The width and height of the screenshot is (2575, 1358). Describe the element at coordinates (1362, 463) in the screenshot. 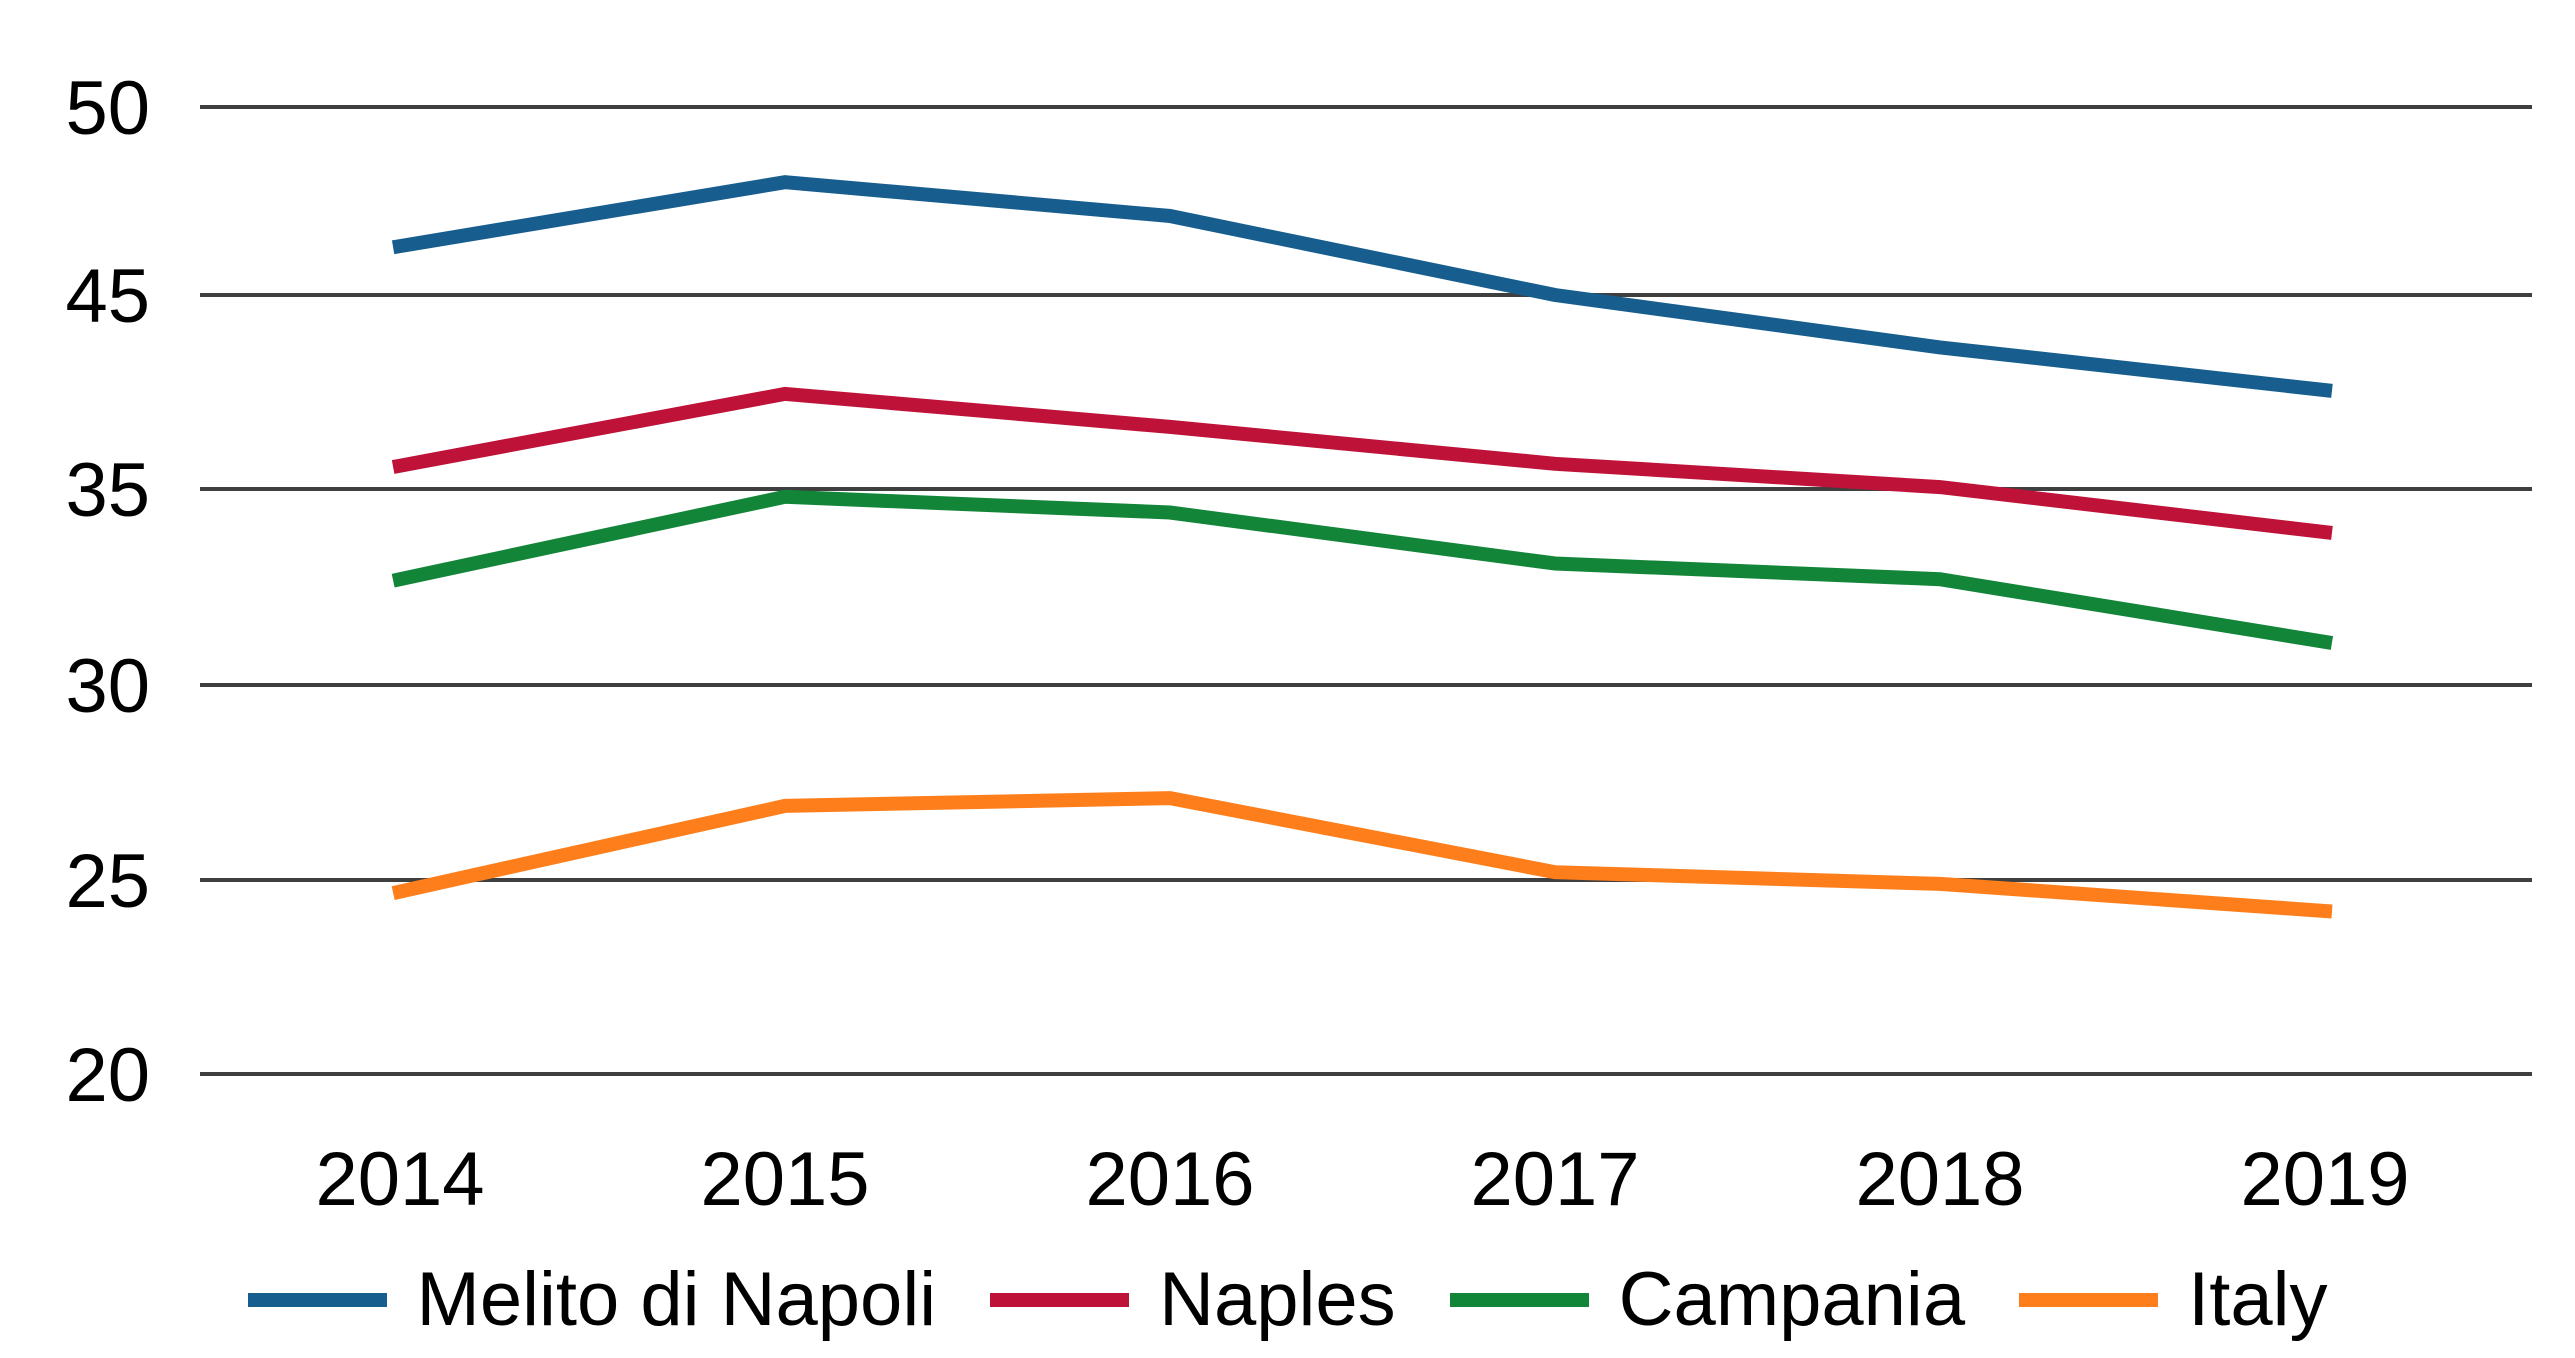

I see `series-line-naples` at that location.